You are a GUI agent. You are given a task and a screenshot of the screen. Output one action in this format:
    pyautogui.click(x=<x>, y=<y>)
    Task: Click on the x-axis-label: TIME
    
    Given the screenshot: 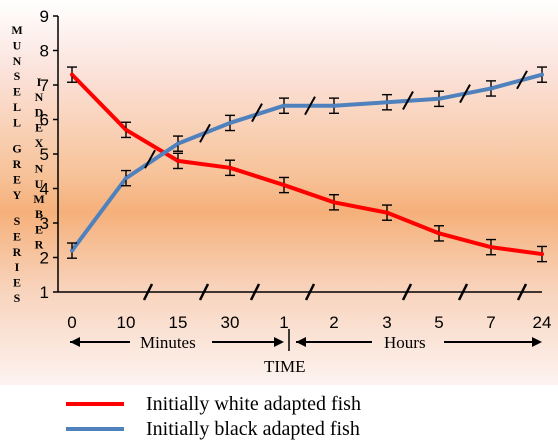 What is the action you would take?
    pyautogui.click(x=285, y=366)
    